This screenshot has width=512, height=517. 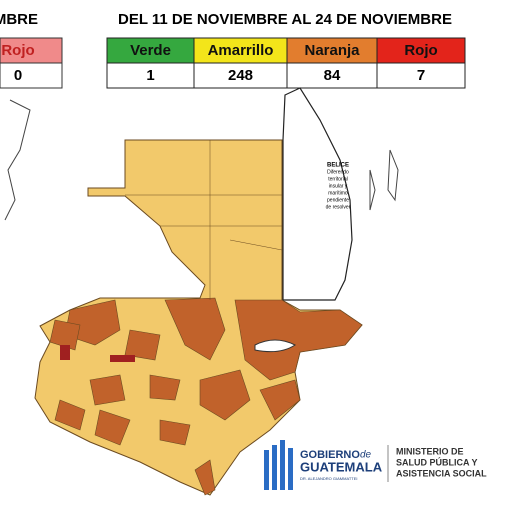 I want to click on header-label: Amarrillo, so click(x=241, y=50).